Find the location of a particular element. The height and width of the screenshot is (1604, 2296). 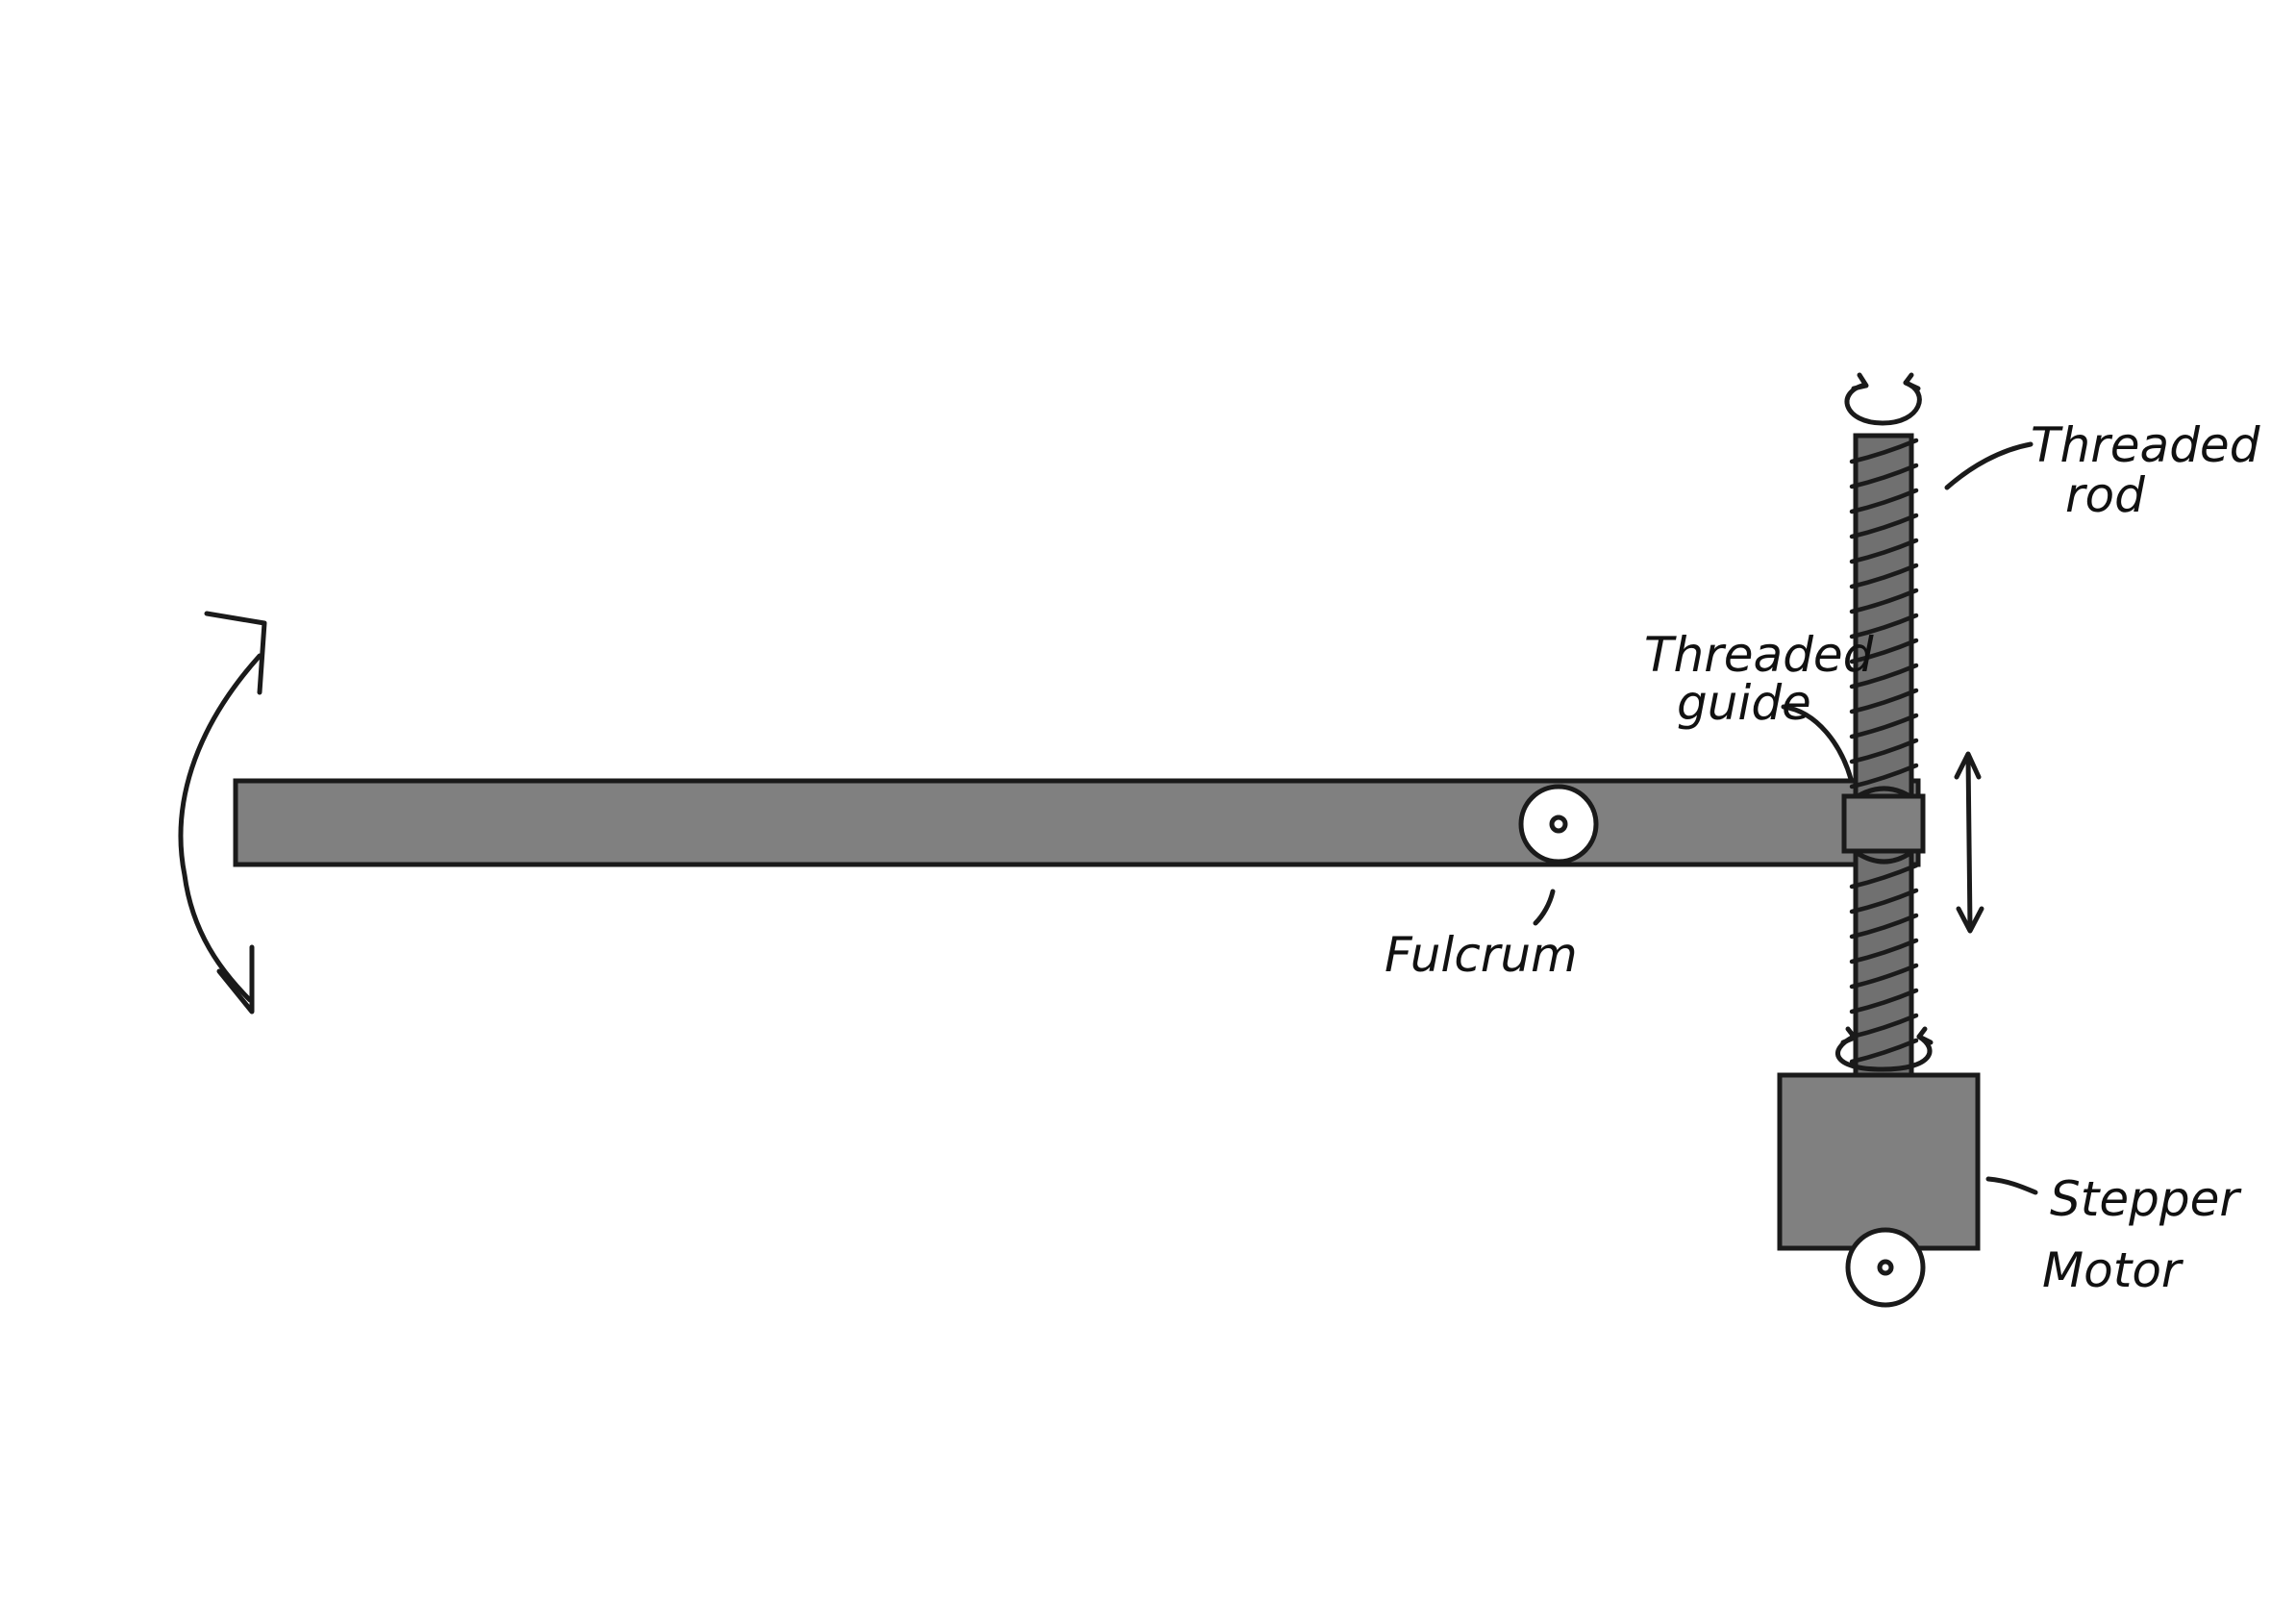

fulcrum-pivot is located at coordinates (1558, 824).